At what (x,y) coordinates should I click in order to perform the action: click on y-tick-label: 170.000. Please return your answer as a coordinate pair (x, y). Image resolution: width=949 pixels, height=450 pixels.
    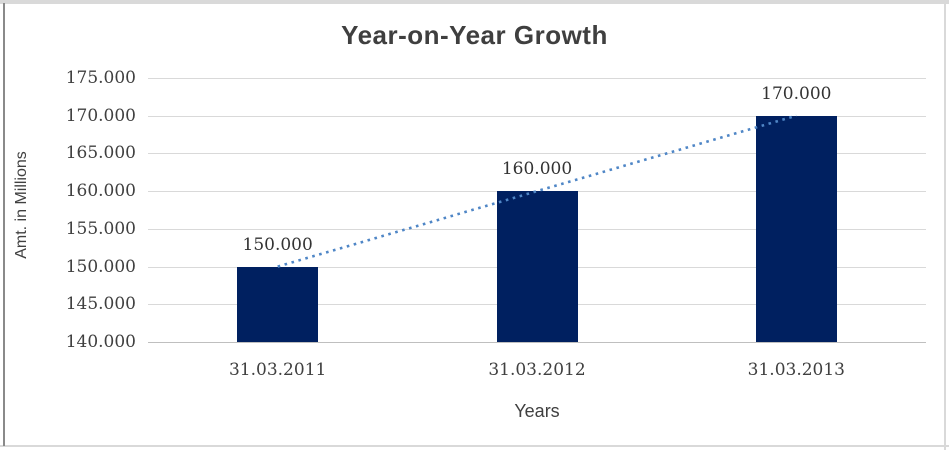
    Looking at the image, I should click on (100, 115).